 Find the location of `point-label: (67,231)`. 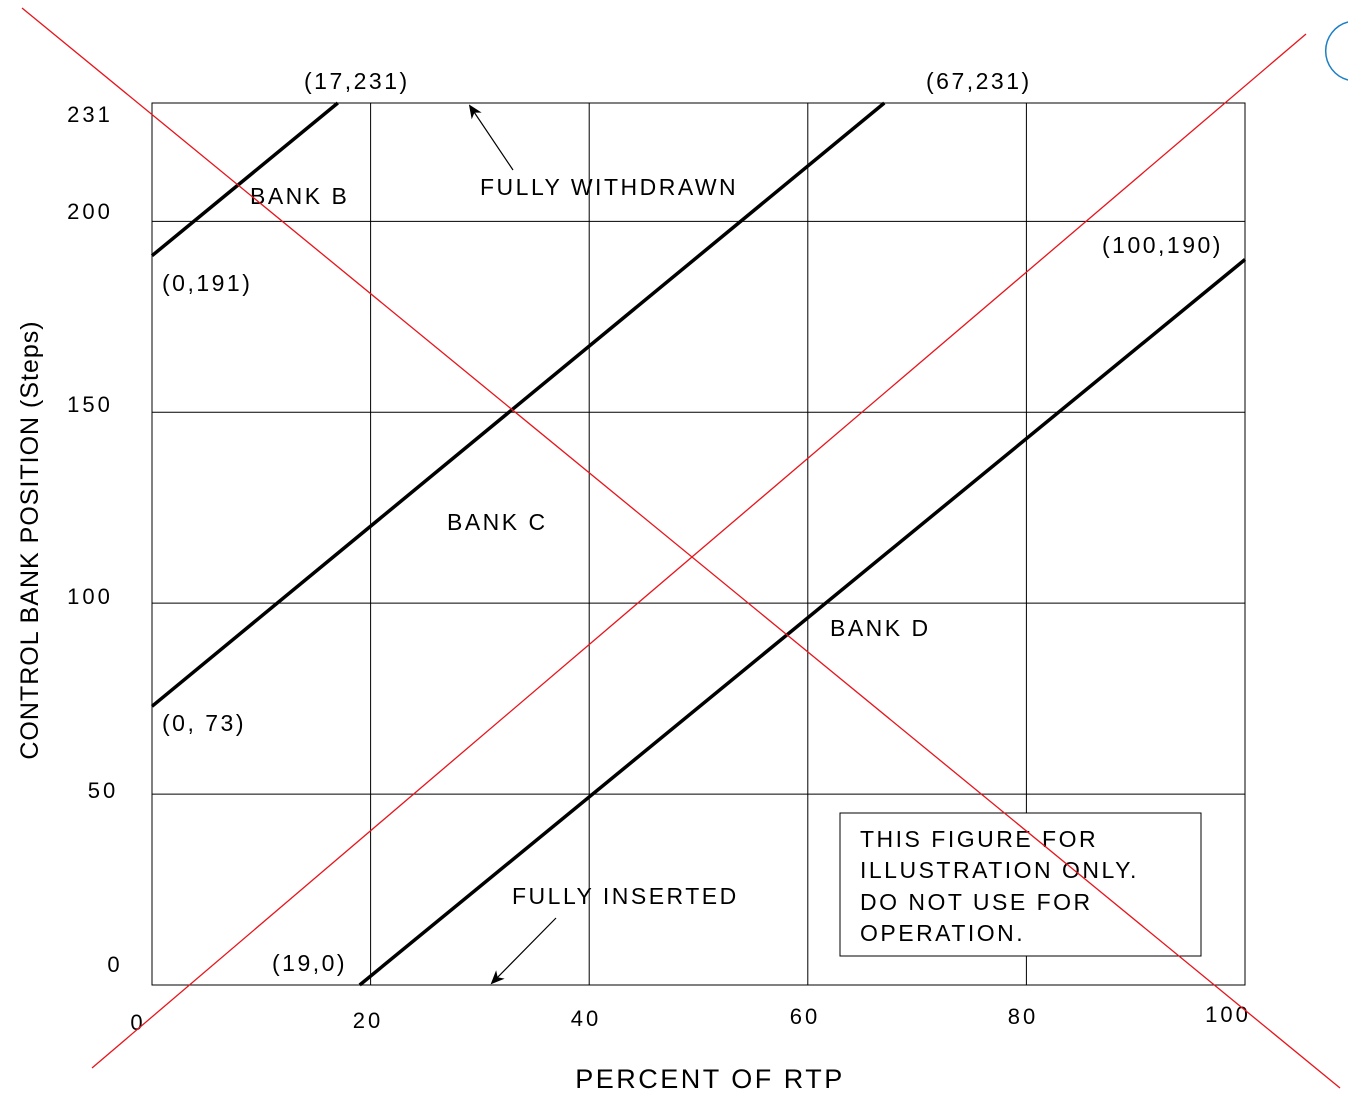

point-label: (67,231) is located at coordinates (979, 81).